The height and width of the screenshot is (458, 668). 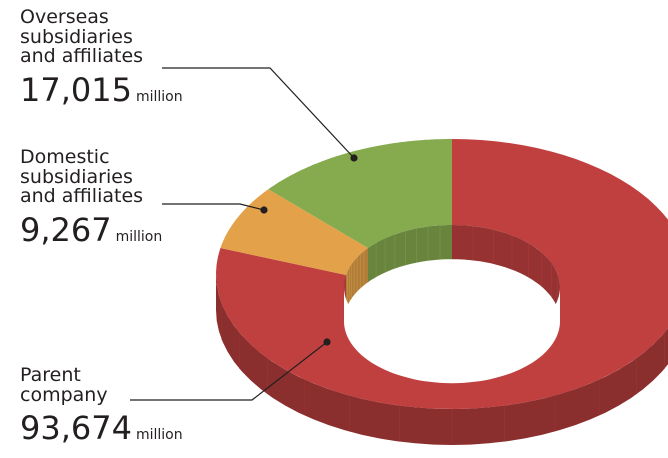 What do you see at coordinates (101, 408) in the screenshot?
I see `label-parent: Parent company 93,674 million` at bounding box center [101, 408].